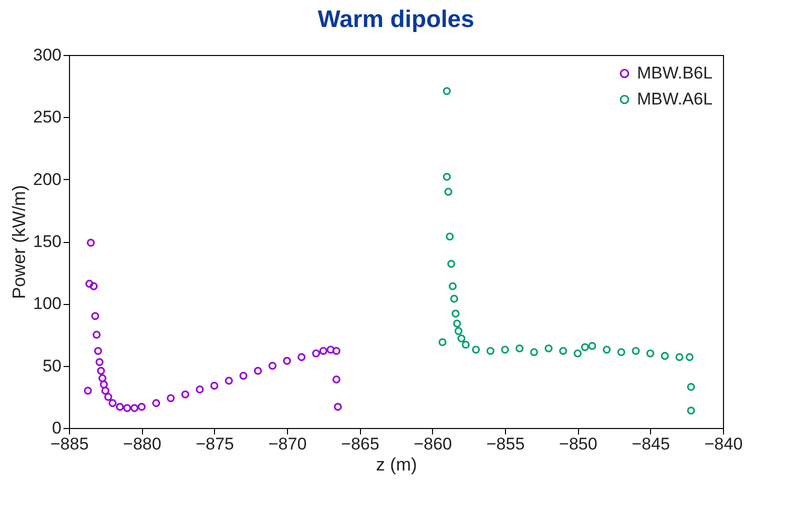 This screenshot has width=800, height=508. I want to click on y-tick-label: 0, so click(57, 428).